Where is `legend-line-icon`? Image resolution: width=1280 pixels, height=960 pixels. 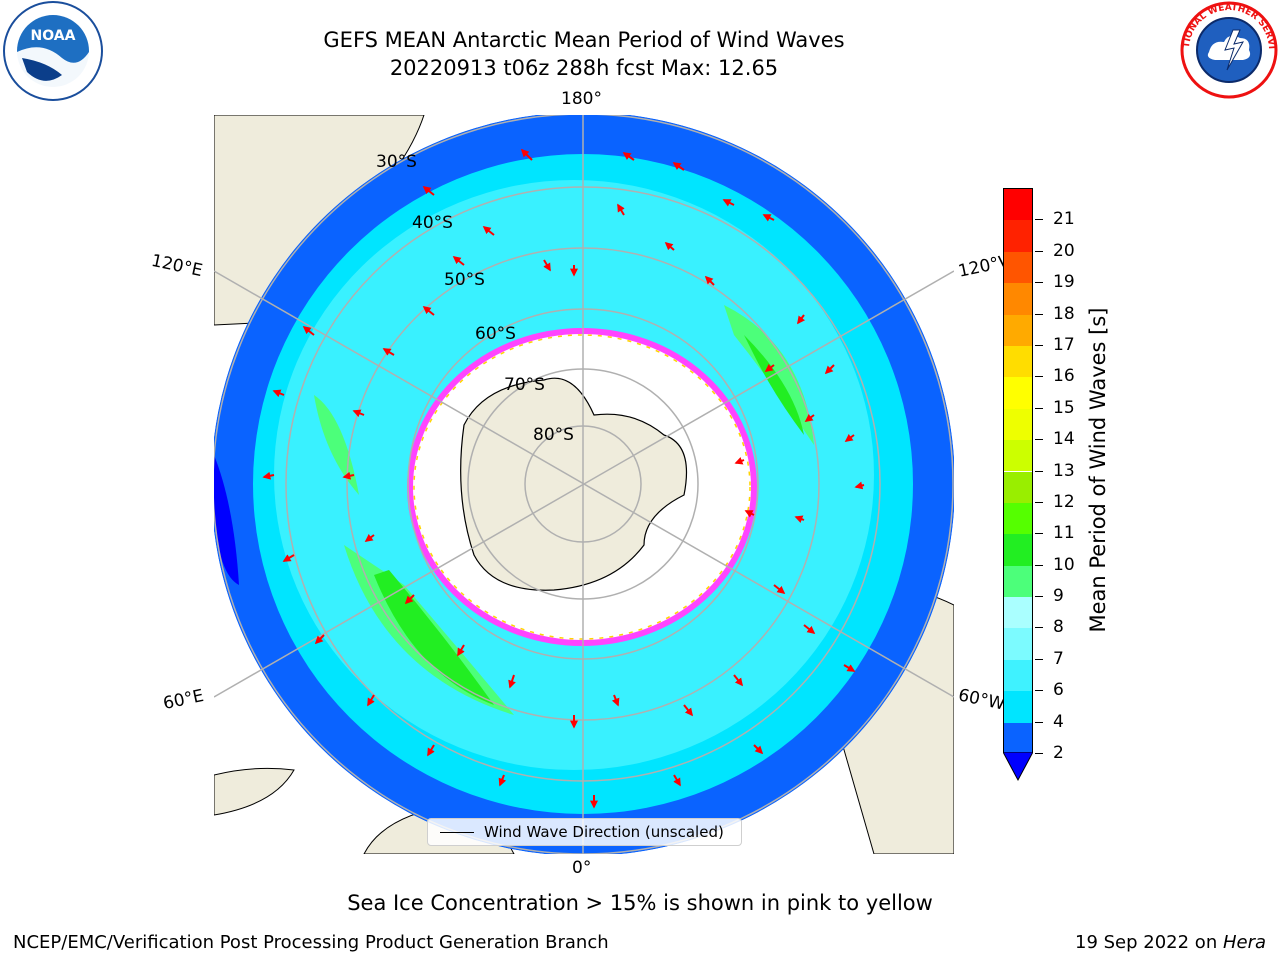
legend-line-icon is located at coordinates (457, 832).